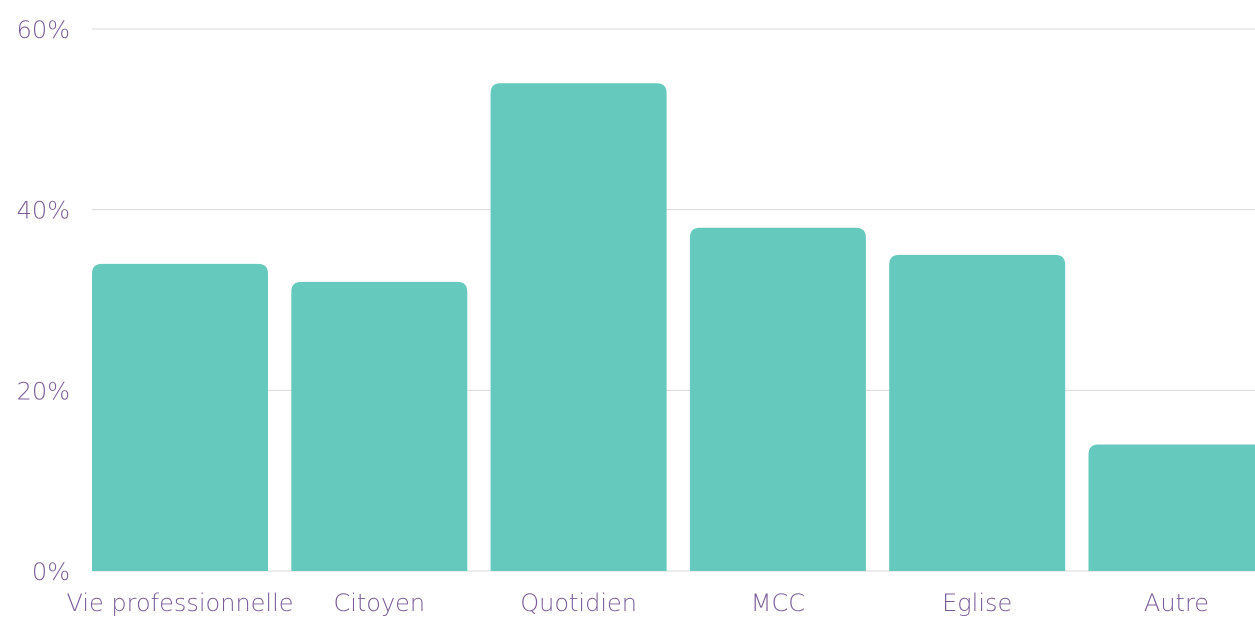  What do you see at coordinates (379, 603) in the screenshot?
I see `x-tick-label: Citoyen` at bounding box center [379, 603].